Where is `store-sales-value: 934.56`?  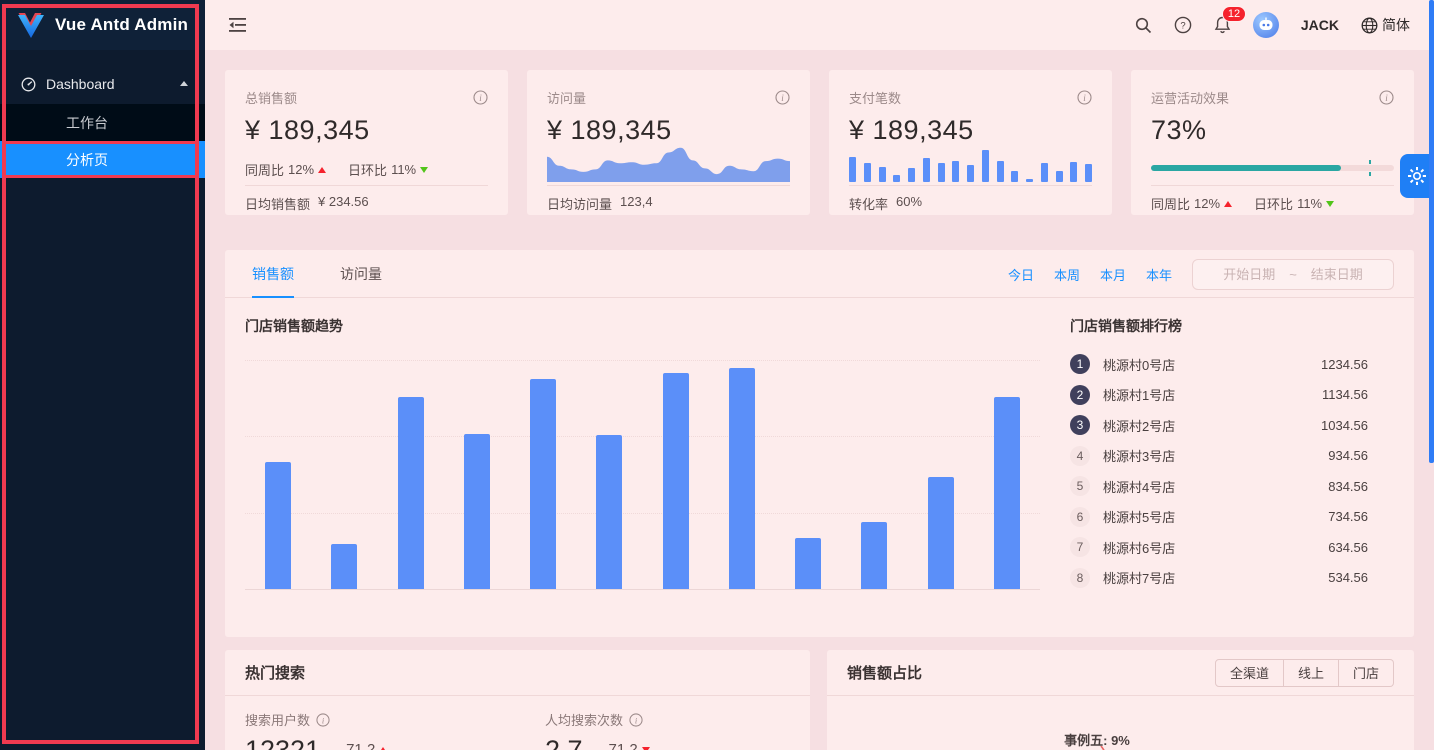 store-sales-value: 934.56 is located at coordinates (1348, 455).